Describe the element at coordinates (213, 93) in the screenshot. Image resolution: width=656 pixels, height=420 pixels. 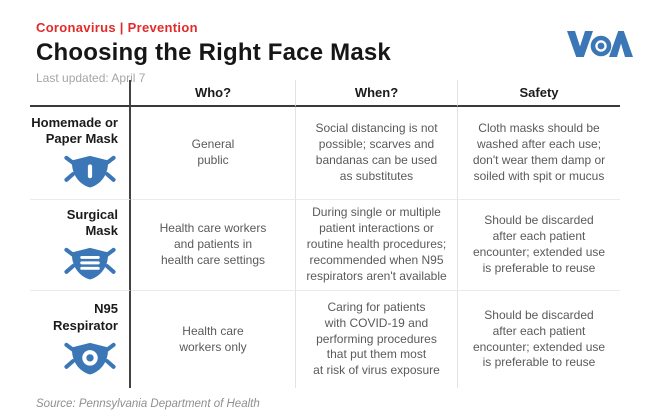
I see `column-header-who: Who?` at that location.